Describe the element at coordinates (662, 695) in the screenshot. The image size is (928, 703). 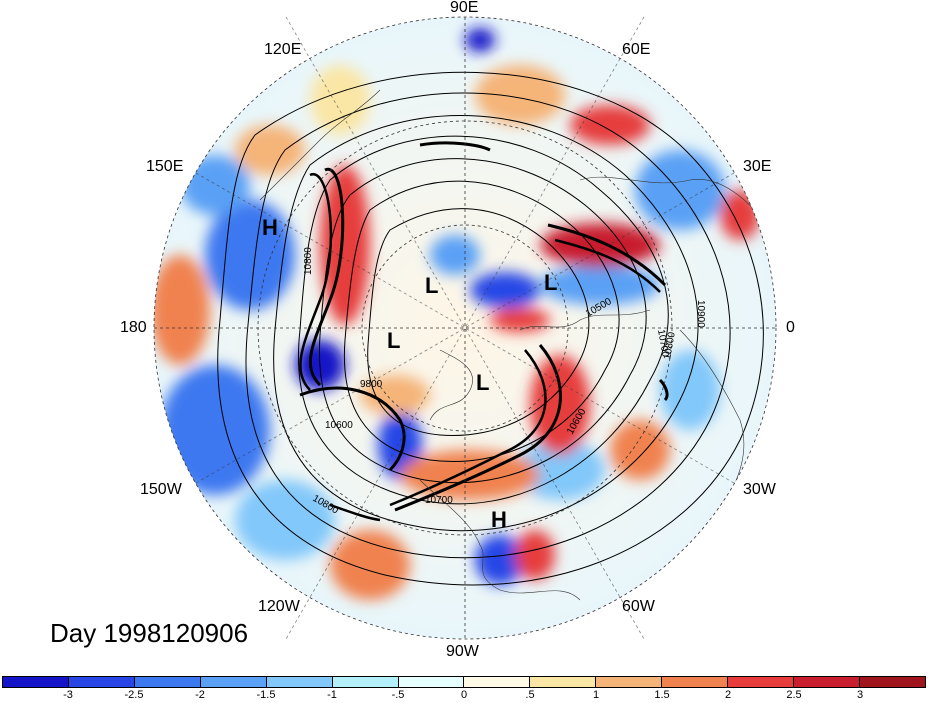
I see `colorbar-tick-label: 1.5` at that location.